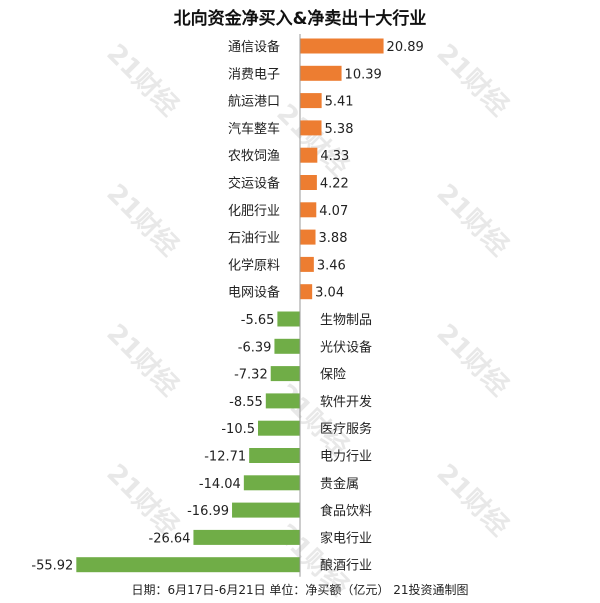 The width and height of the screenshot is (600, 603). I want to click on value-label: 3.88, so click(333, 238).